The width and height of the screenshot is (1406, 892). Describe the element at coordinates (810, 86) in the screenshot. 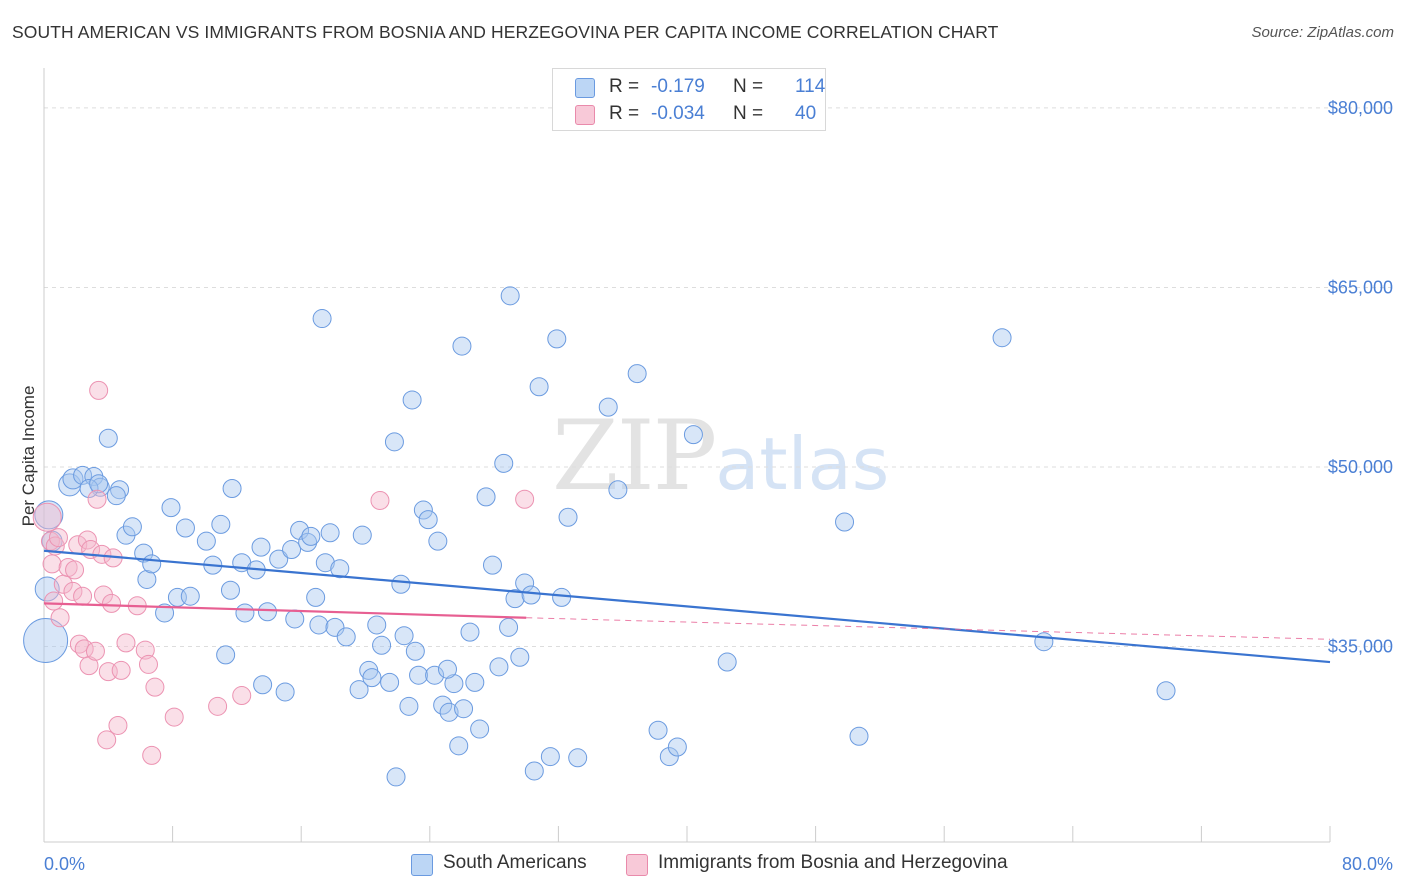

I see `legend-n-value: 114` at that location.